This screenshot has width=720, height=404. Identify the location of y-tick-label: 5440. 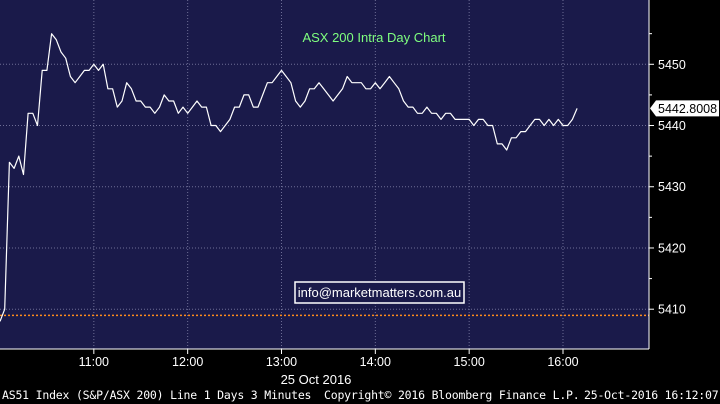
(672, 126).